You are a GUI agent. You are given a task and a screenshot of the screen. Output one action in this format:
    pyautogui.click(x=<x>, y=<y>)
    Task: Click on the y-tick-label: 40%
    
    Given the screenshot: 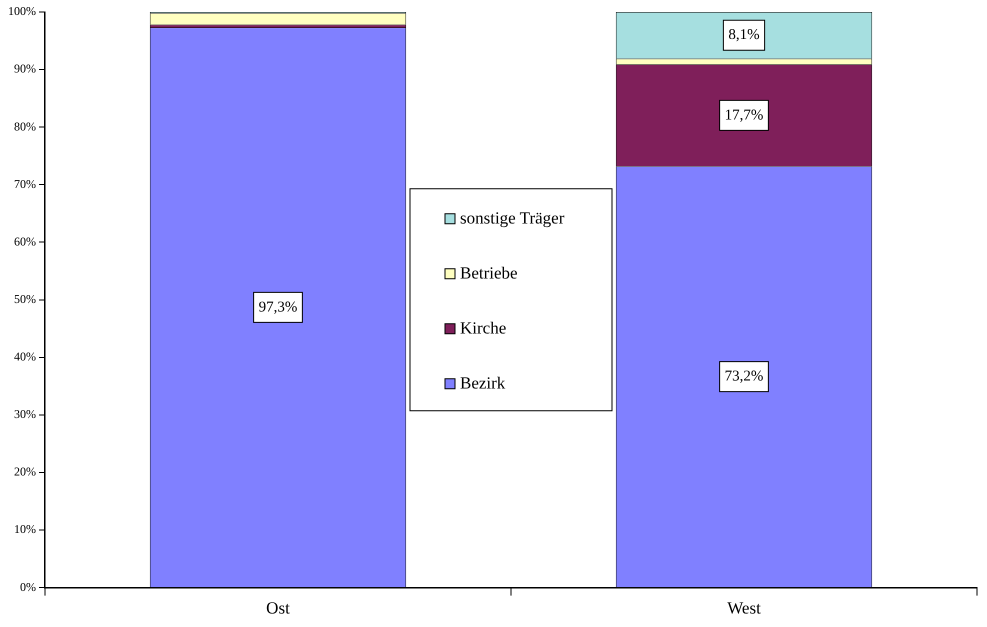 What is the action you would take?
    pyautogui.click(x=25, y=357)
    